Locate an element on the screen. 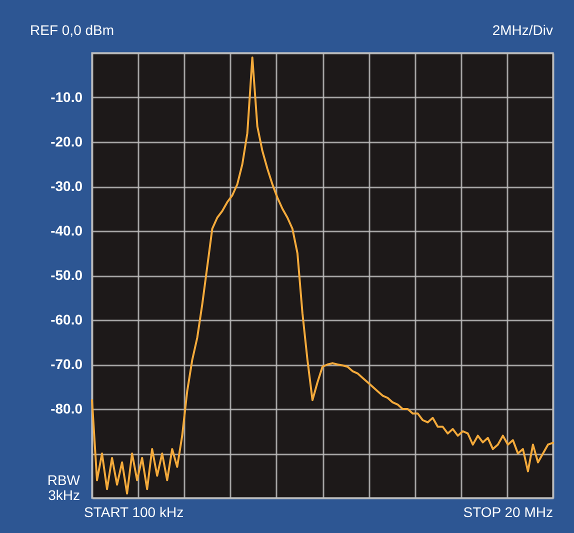  y-tick-label: -10.0 is located at coordinates (66, 97).